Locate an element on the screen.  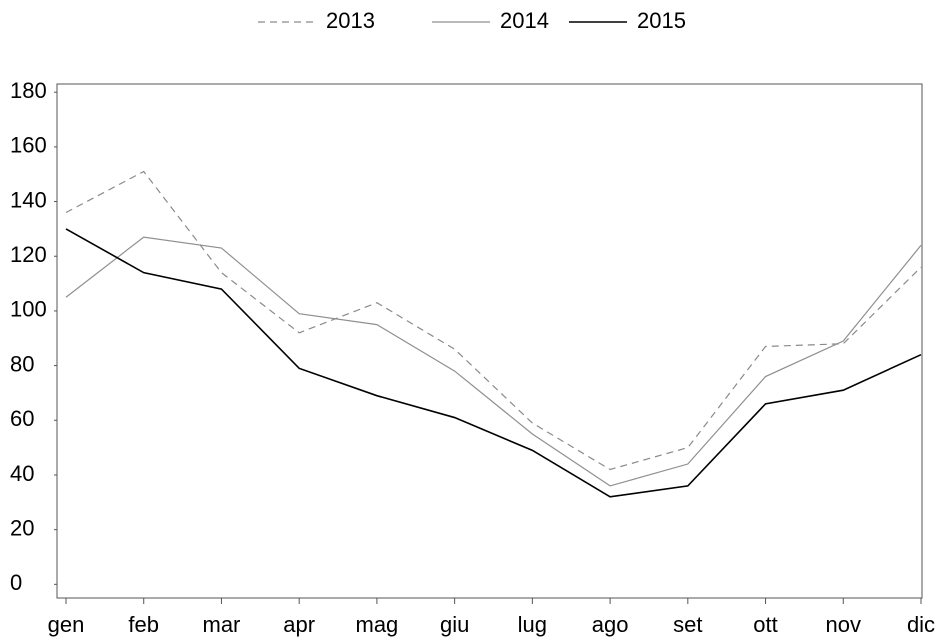
y-tick-label: 100 is located at coordinates (28, 309).